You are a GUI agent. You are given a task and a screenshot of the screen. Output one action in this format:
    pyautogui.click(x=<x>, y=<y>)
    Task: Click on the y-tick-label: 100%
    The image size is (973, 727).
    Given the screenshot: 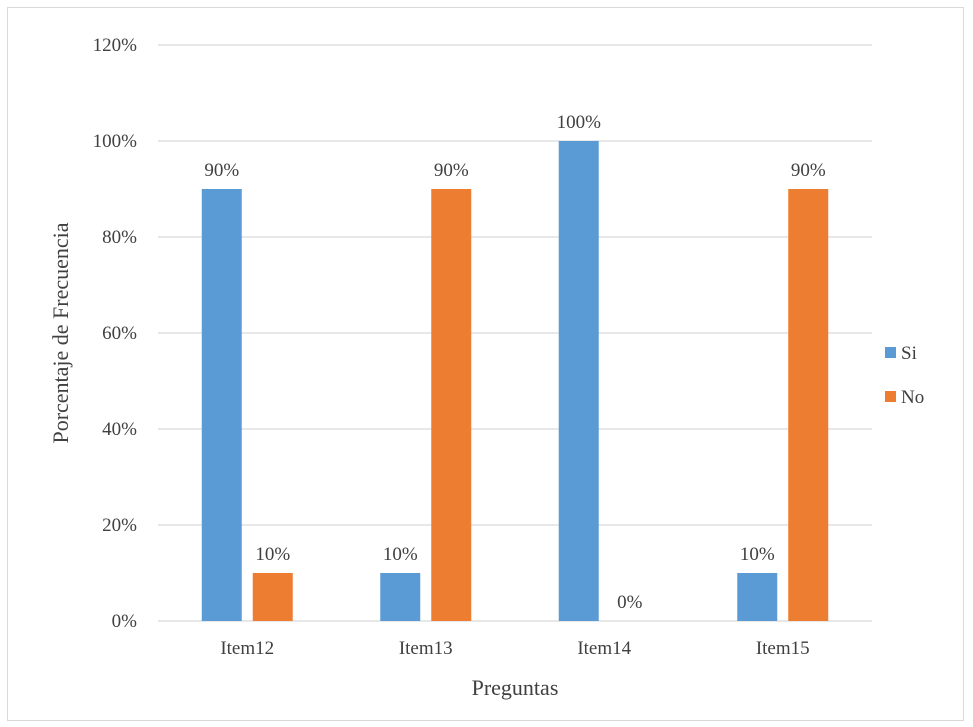 What is the action you would take?
    pyautogui.click(x=115, y=141)
    